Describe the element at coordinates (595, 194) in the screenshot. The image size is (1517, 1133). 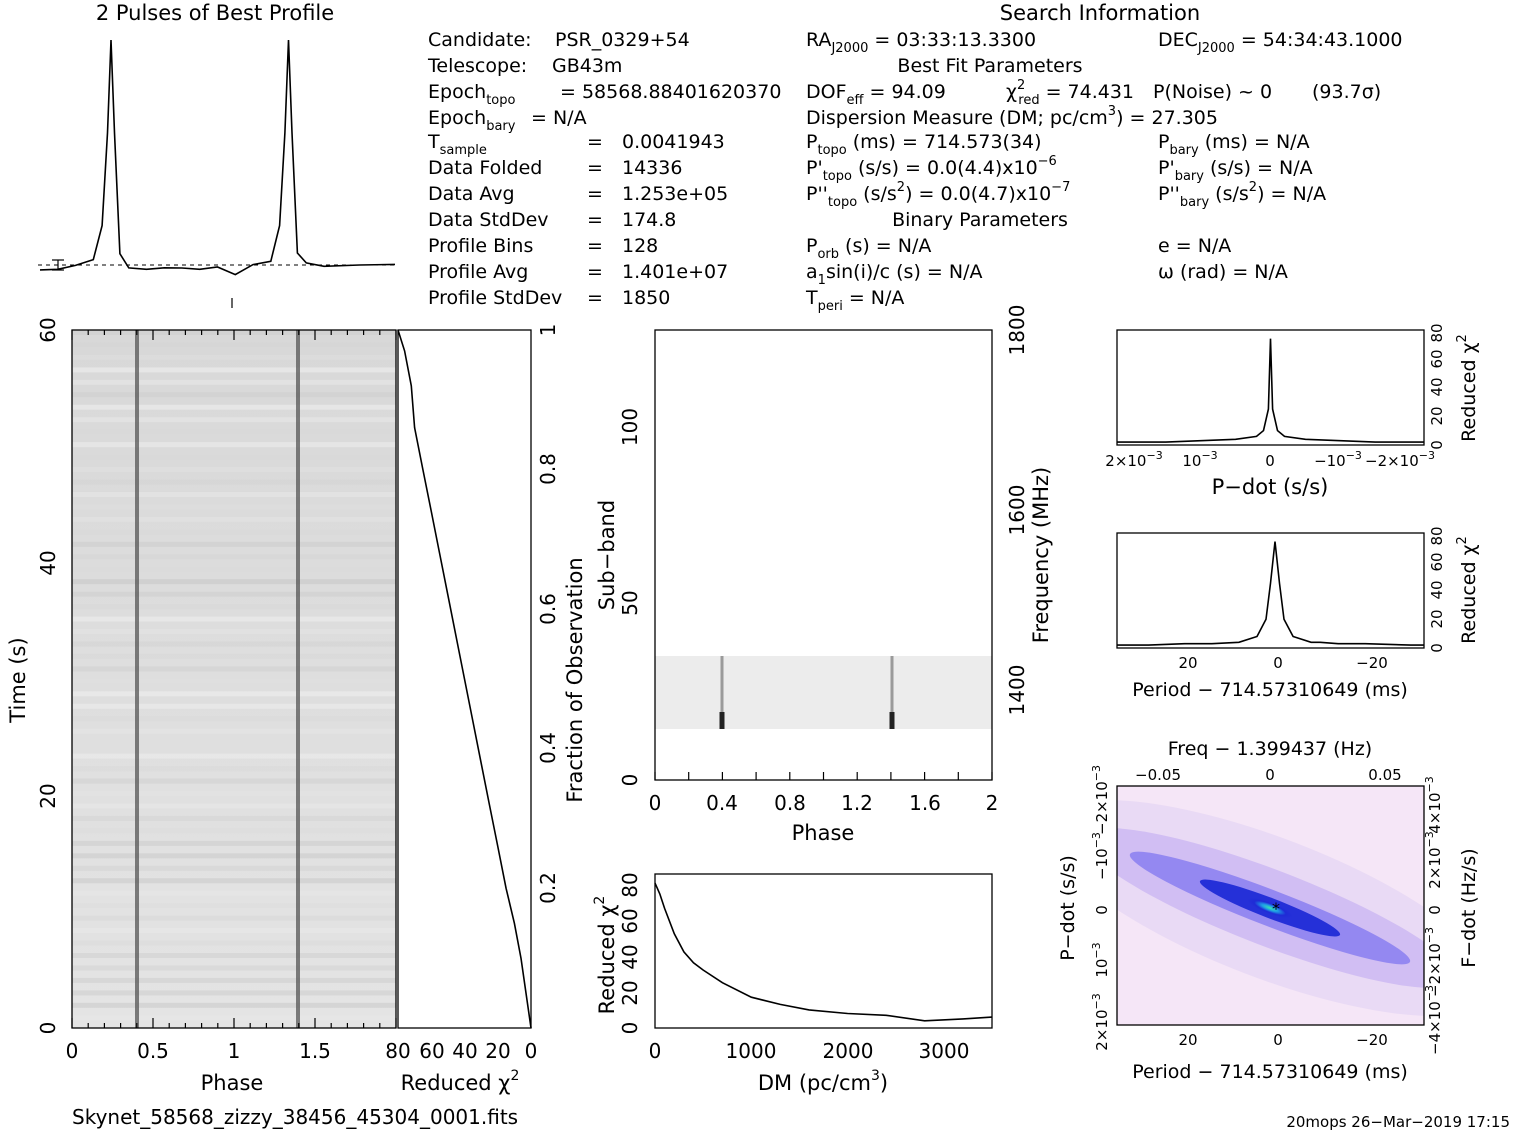
I see `eq-data-avg: =` at that location.